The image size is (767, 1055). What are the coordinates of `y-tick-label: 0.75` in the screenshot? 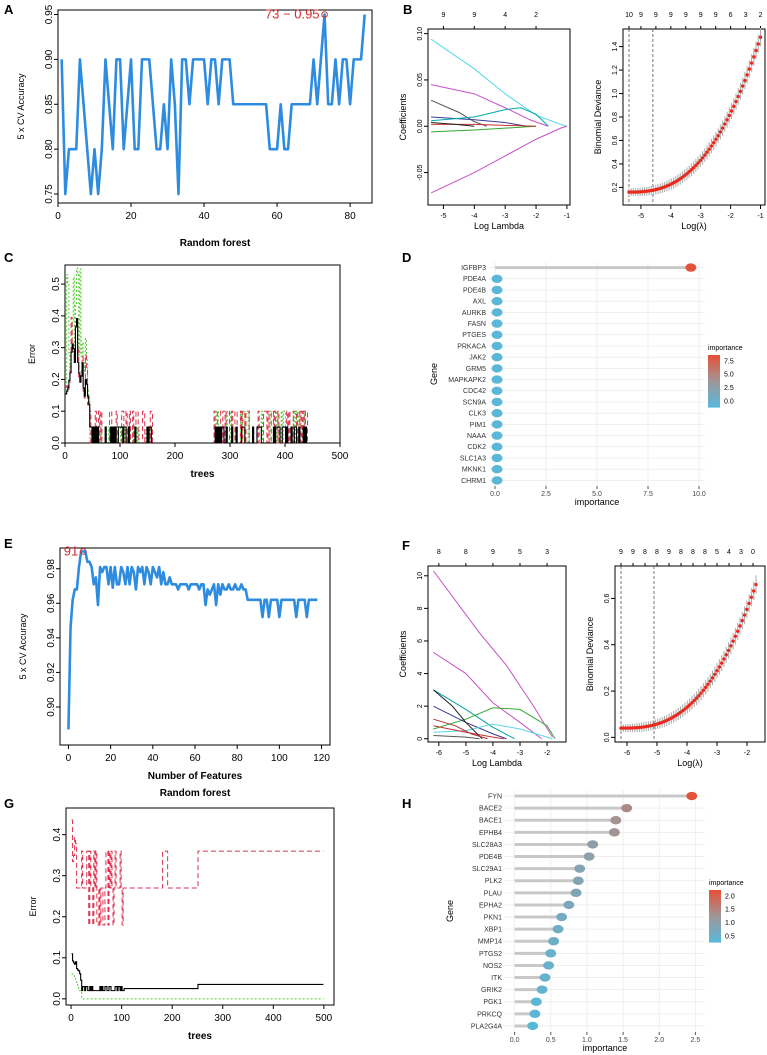 It's located at (49, 194).